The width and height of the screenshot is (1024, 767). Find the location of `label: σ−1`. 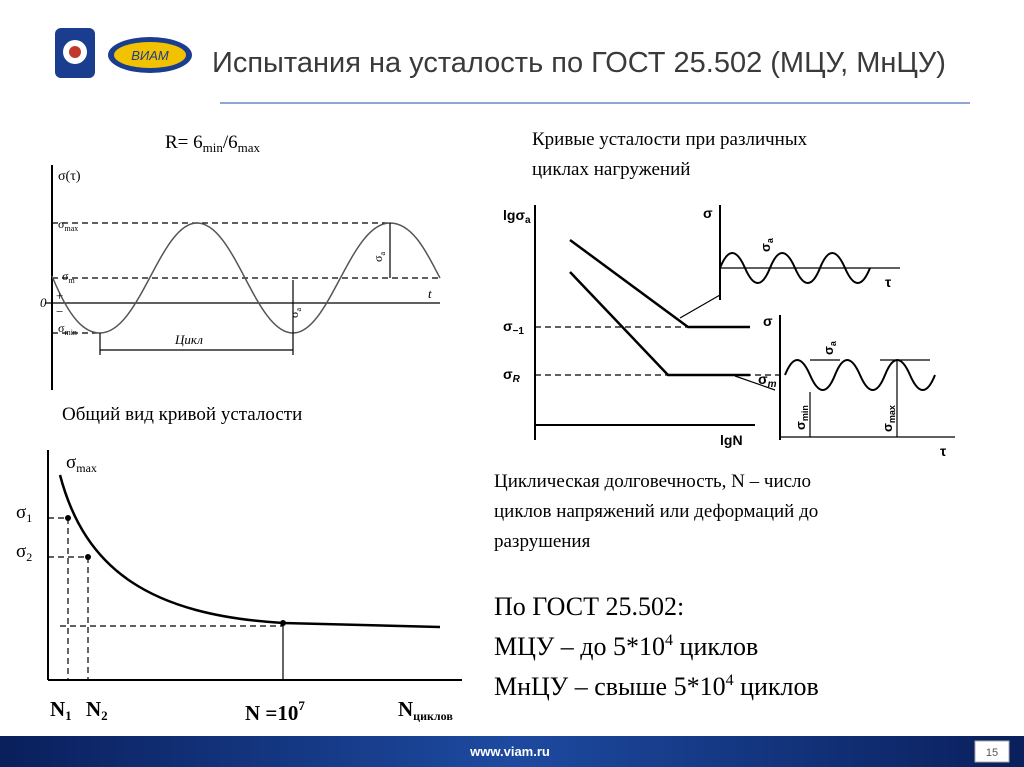

label: σ−1 is located at coordinates (513, 327).